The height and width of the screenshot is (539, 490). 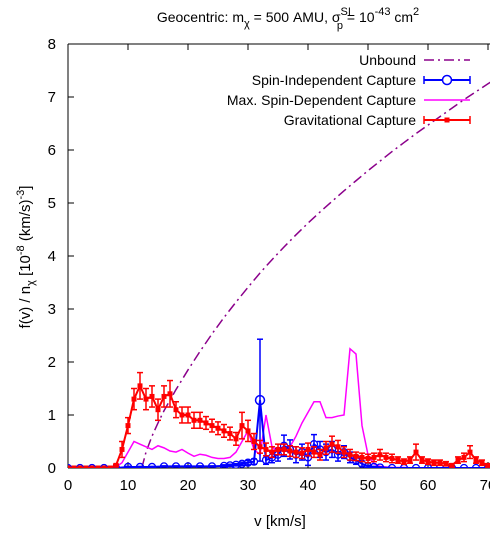 What do you see at coordinates (279, 427) in the screenshot?
I see `series-line` at bounding box center [279, 427].